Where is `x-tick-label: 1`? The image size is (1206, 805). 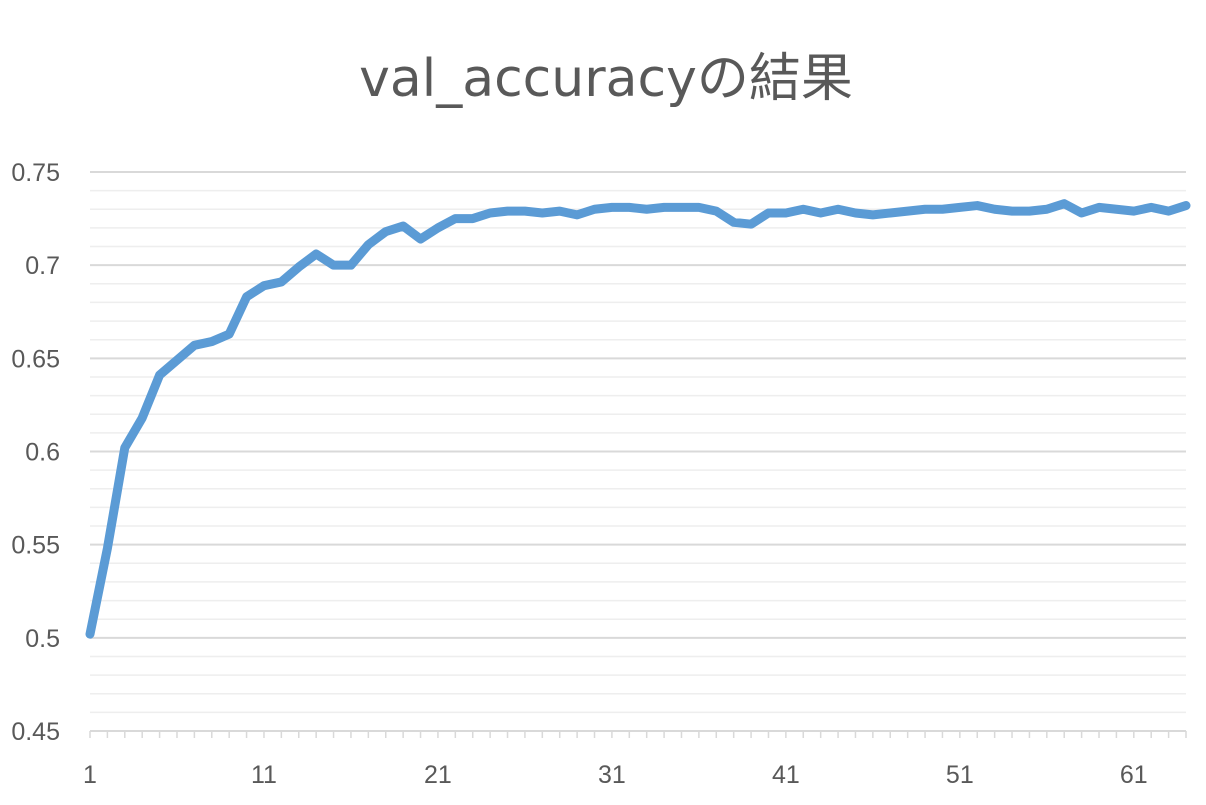
x-tick-label: 1 is located at coordinates (90, 775).